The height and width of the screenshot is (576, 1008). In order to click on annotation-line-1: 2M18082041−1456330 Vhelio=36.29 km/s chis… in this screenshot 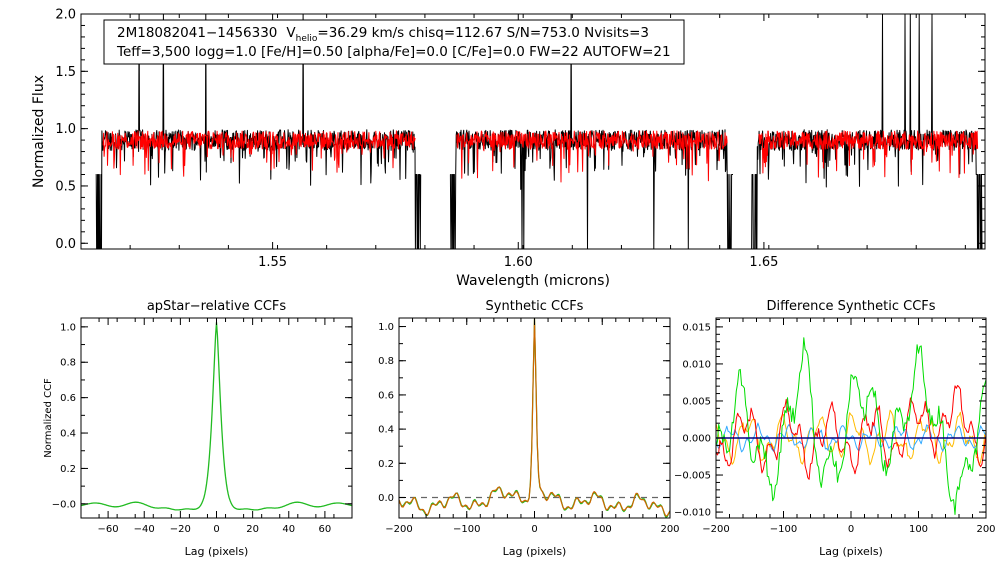, I will do `click(383, 34)`.